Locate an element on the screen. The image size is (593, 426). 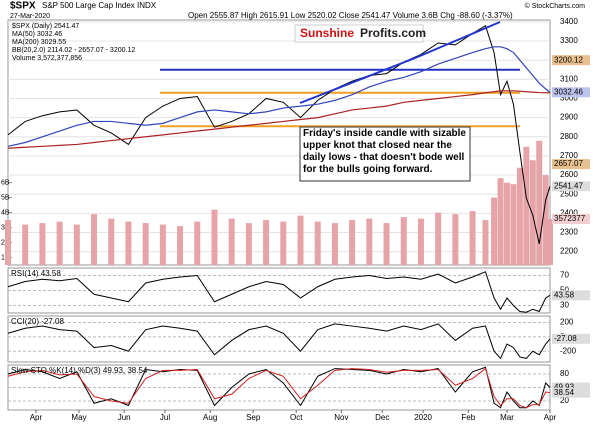
volume-tick-label: 6B is located at coordinates (5, 183).